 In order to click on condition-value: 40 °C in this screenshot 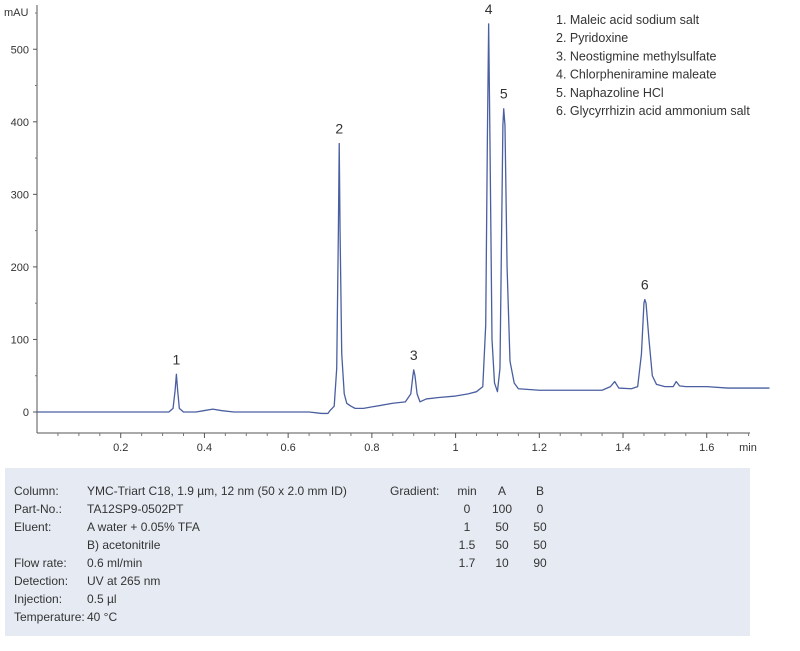, I will do `click(102, 617)`.